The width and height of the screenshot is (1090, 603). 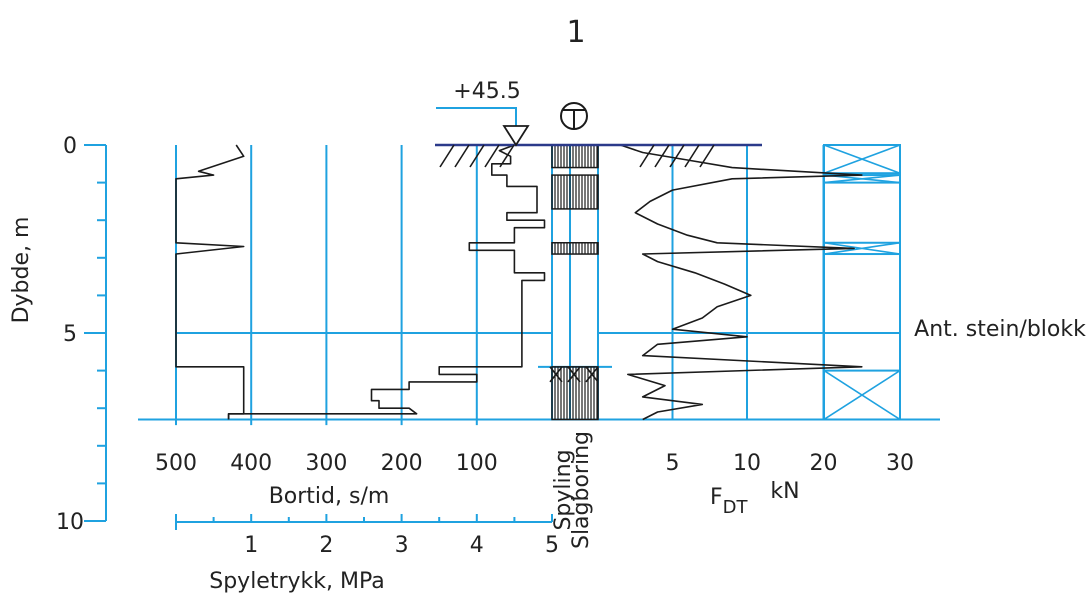 I want to click on spyletrykk-tick-label: 5, so click(x=552, y=545).